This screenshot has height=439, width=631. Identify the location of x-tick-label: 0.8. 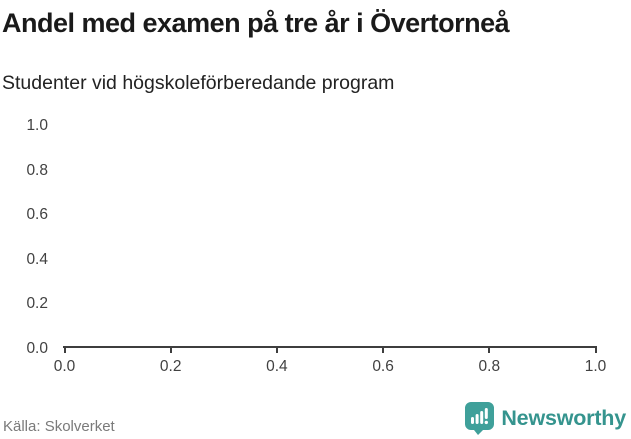
(489, 366).